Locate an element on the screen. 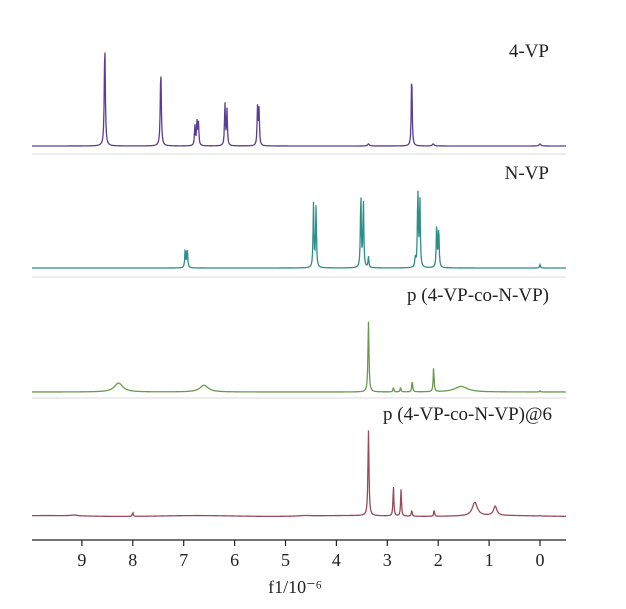 This screenshot has height=609, width=626. x-tick-label: 1 is located at coordinates (489, 560).